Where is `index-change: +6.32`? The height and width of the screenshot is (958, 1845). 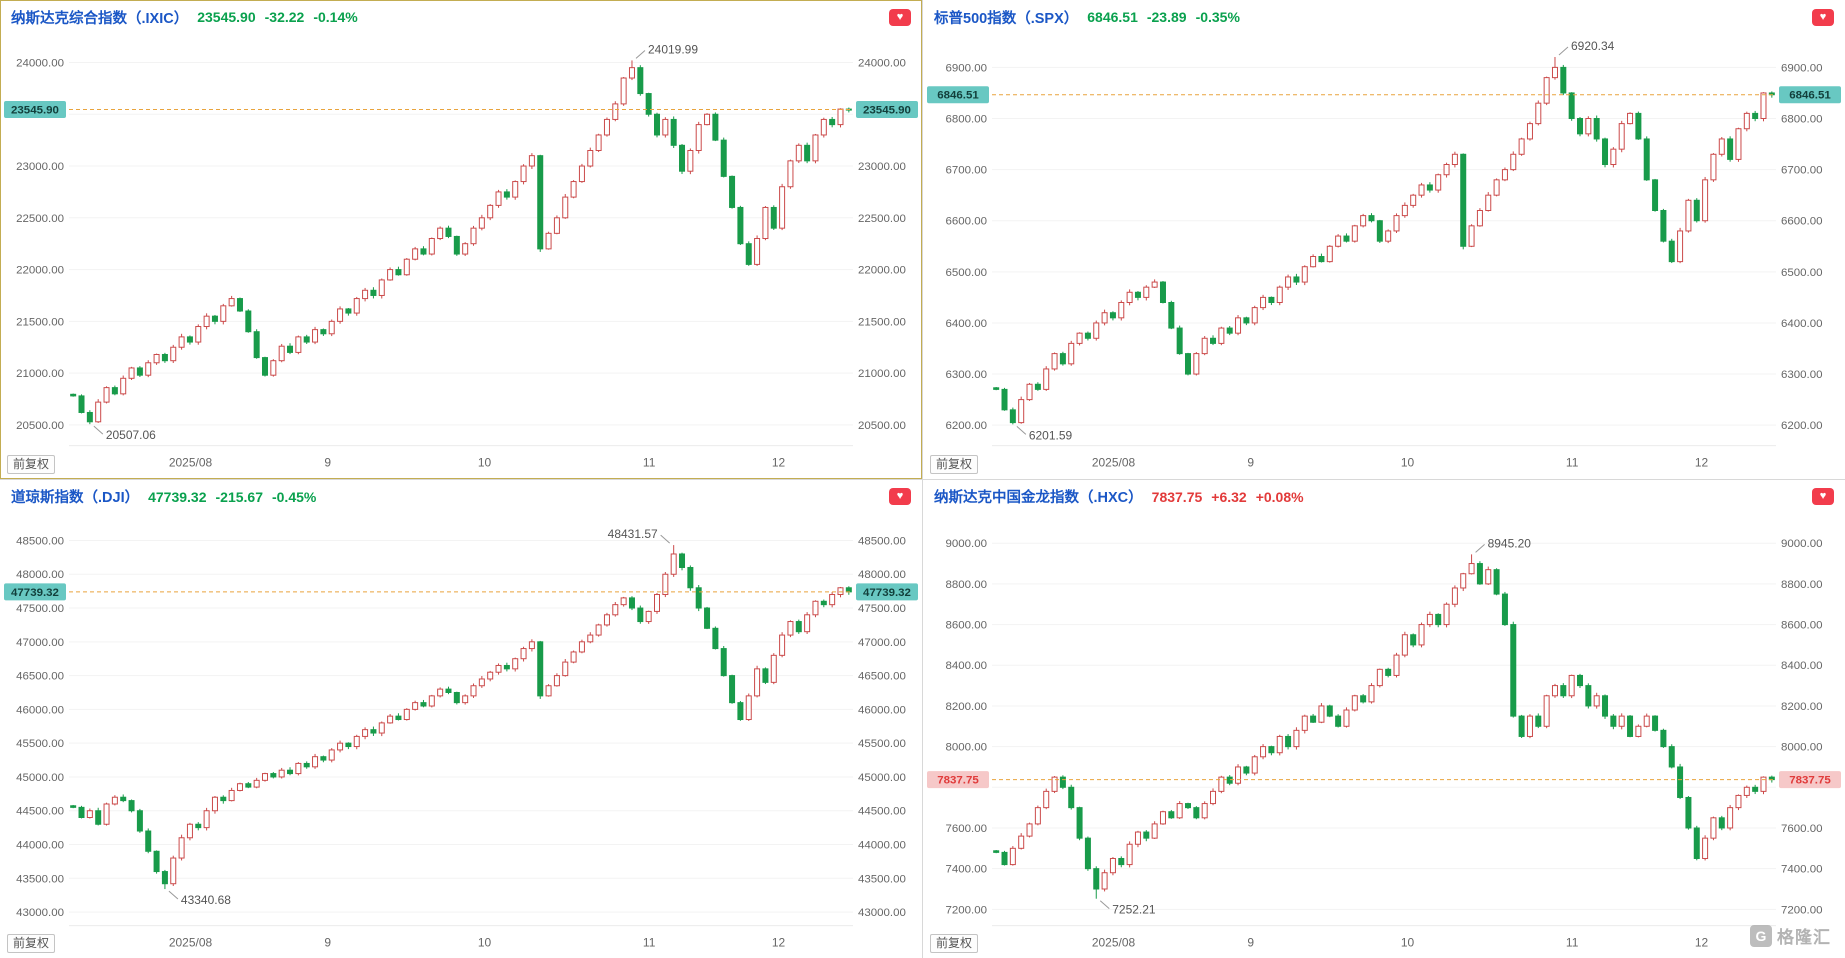
index-change: +6.32 is located at coordinates (1229, 496).